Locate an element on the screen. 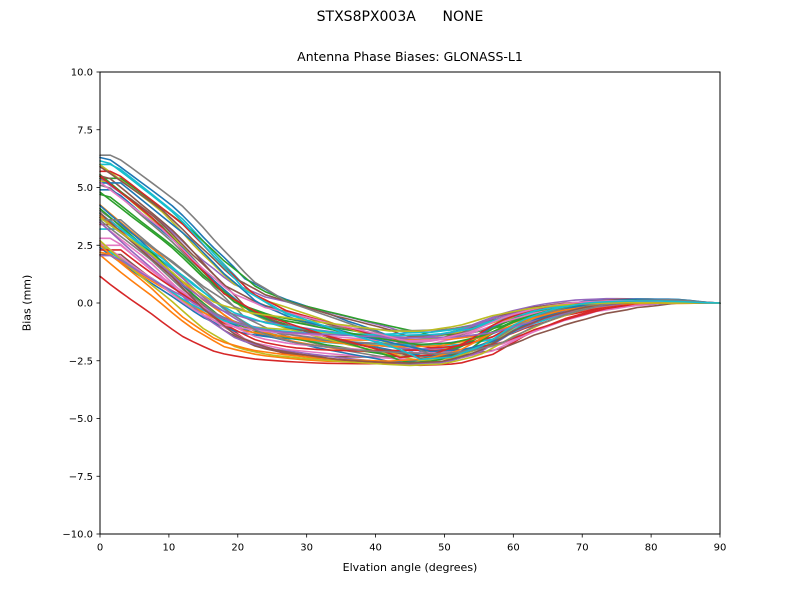  x-tick-label: 40 is located at coordinates (375, 548).